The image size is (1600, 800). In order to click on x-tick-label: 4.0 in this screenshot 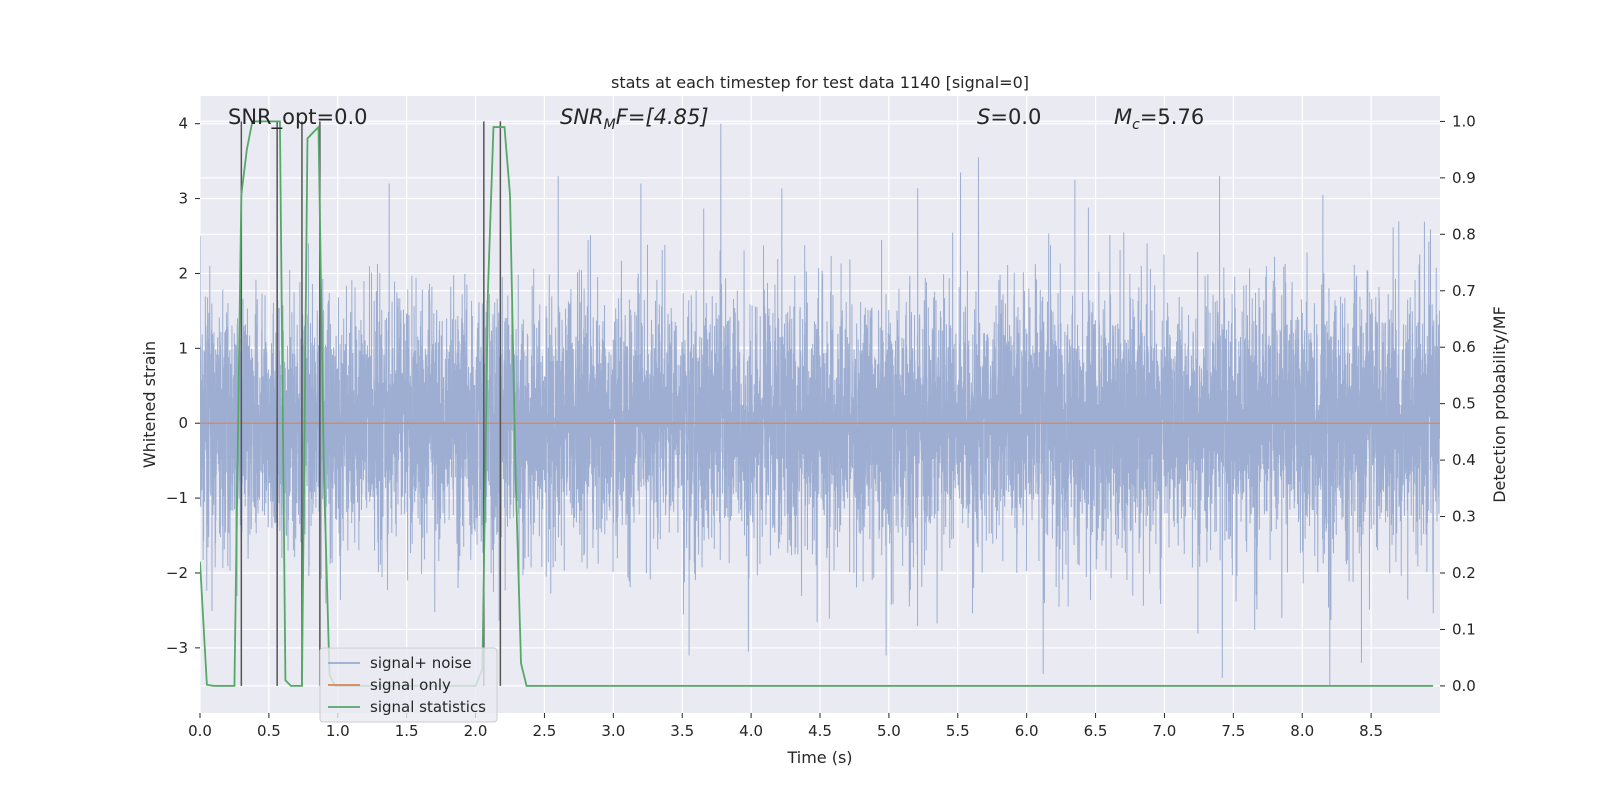, I will do `click(751, 731)`.